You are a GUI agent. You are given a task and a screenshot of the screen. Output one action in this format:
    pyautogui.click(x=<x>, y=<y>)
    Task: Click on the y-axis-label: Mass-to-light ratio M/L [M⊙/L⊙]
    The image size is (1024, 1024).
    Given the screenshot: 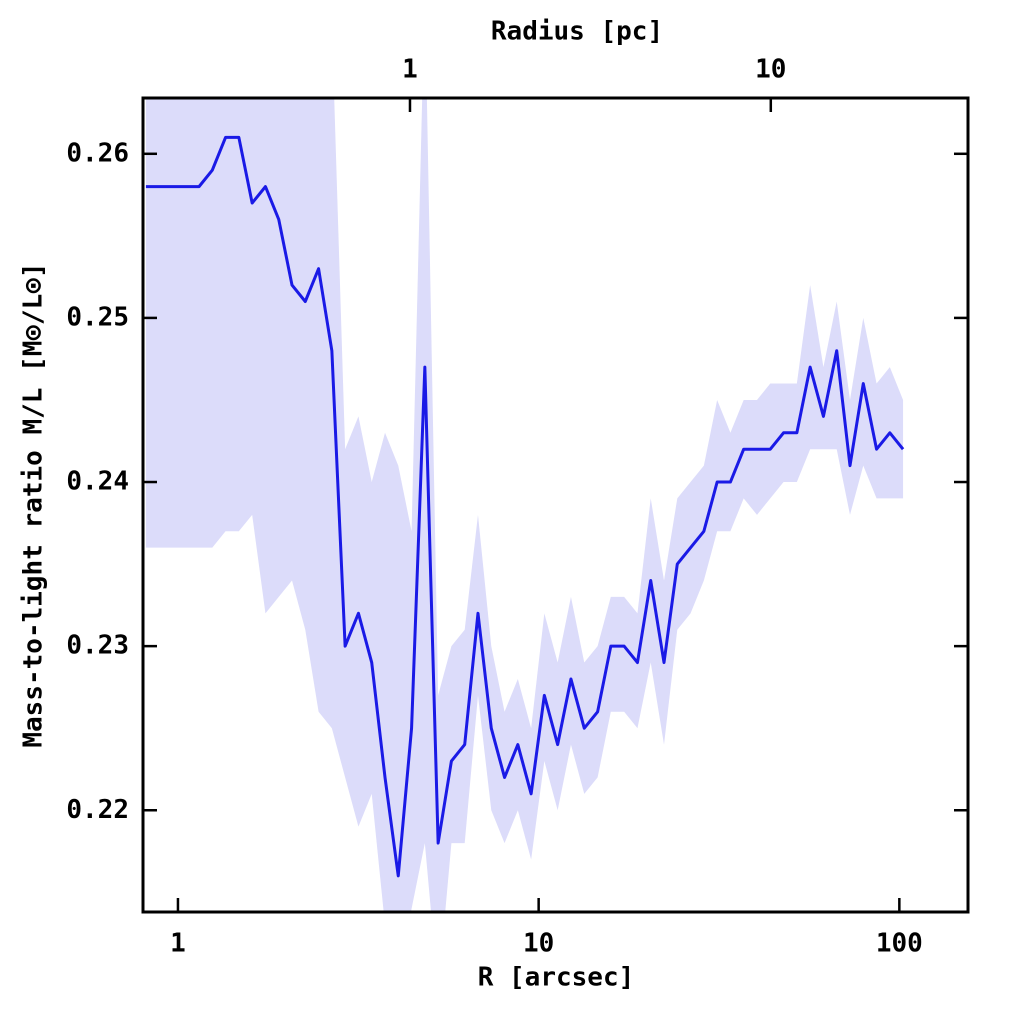 What is the action you would take?
    pyautogui.click(x=34, y=504)
    